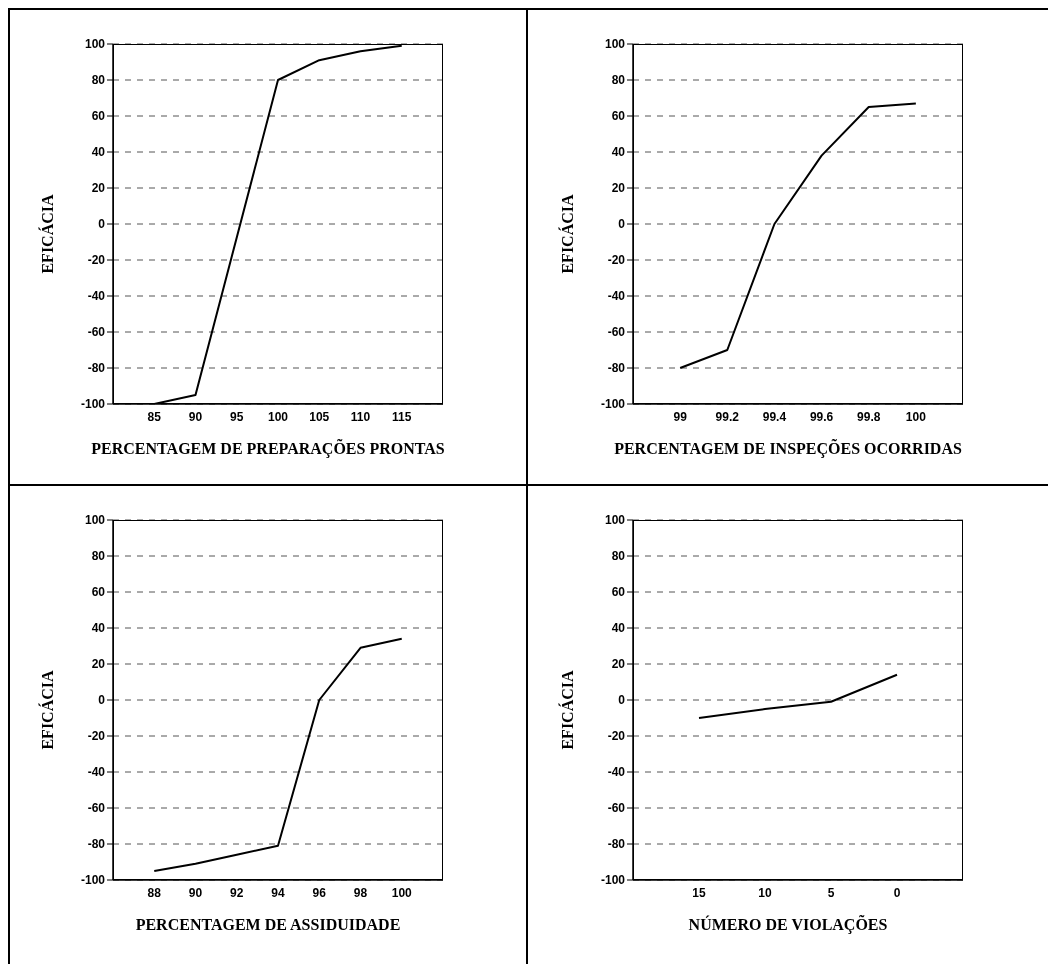 The width and height of the screenshot is (1052, 969). What do you see at coordinates (278, 892) in the screenshot?
I see `x-tick-label: 94` at bounding box center [278, 892].